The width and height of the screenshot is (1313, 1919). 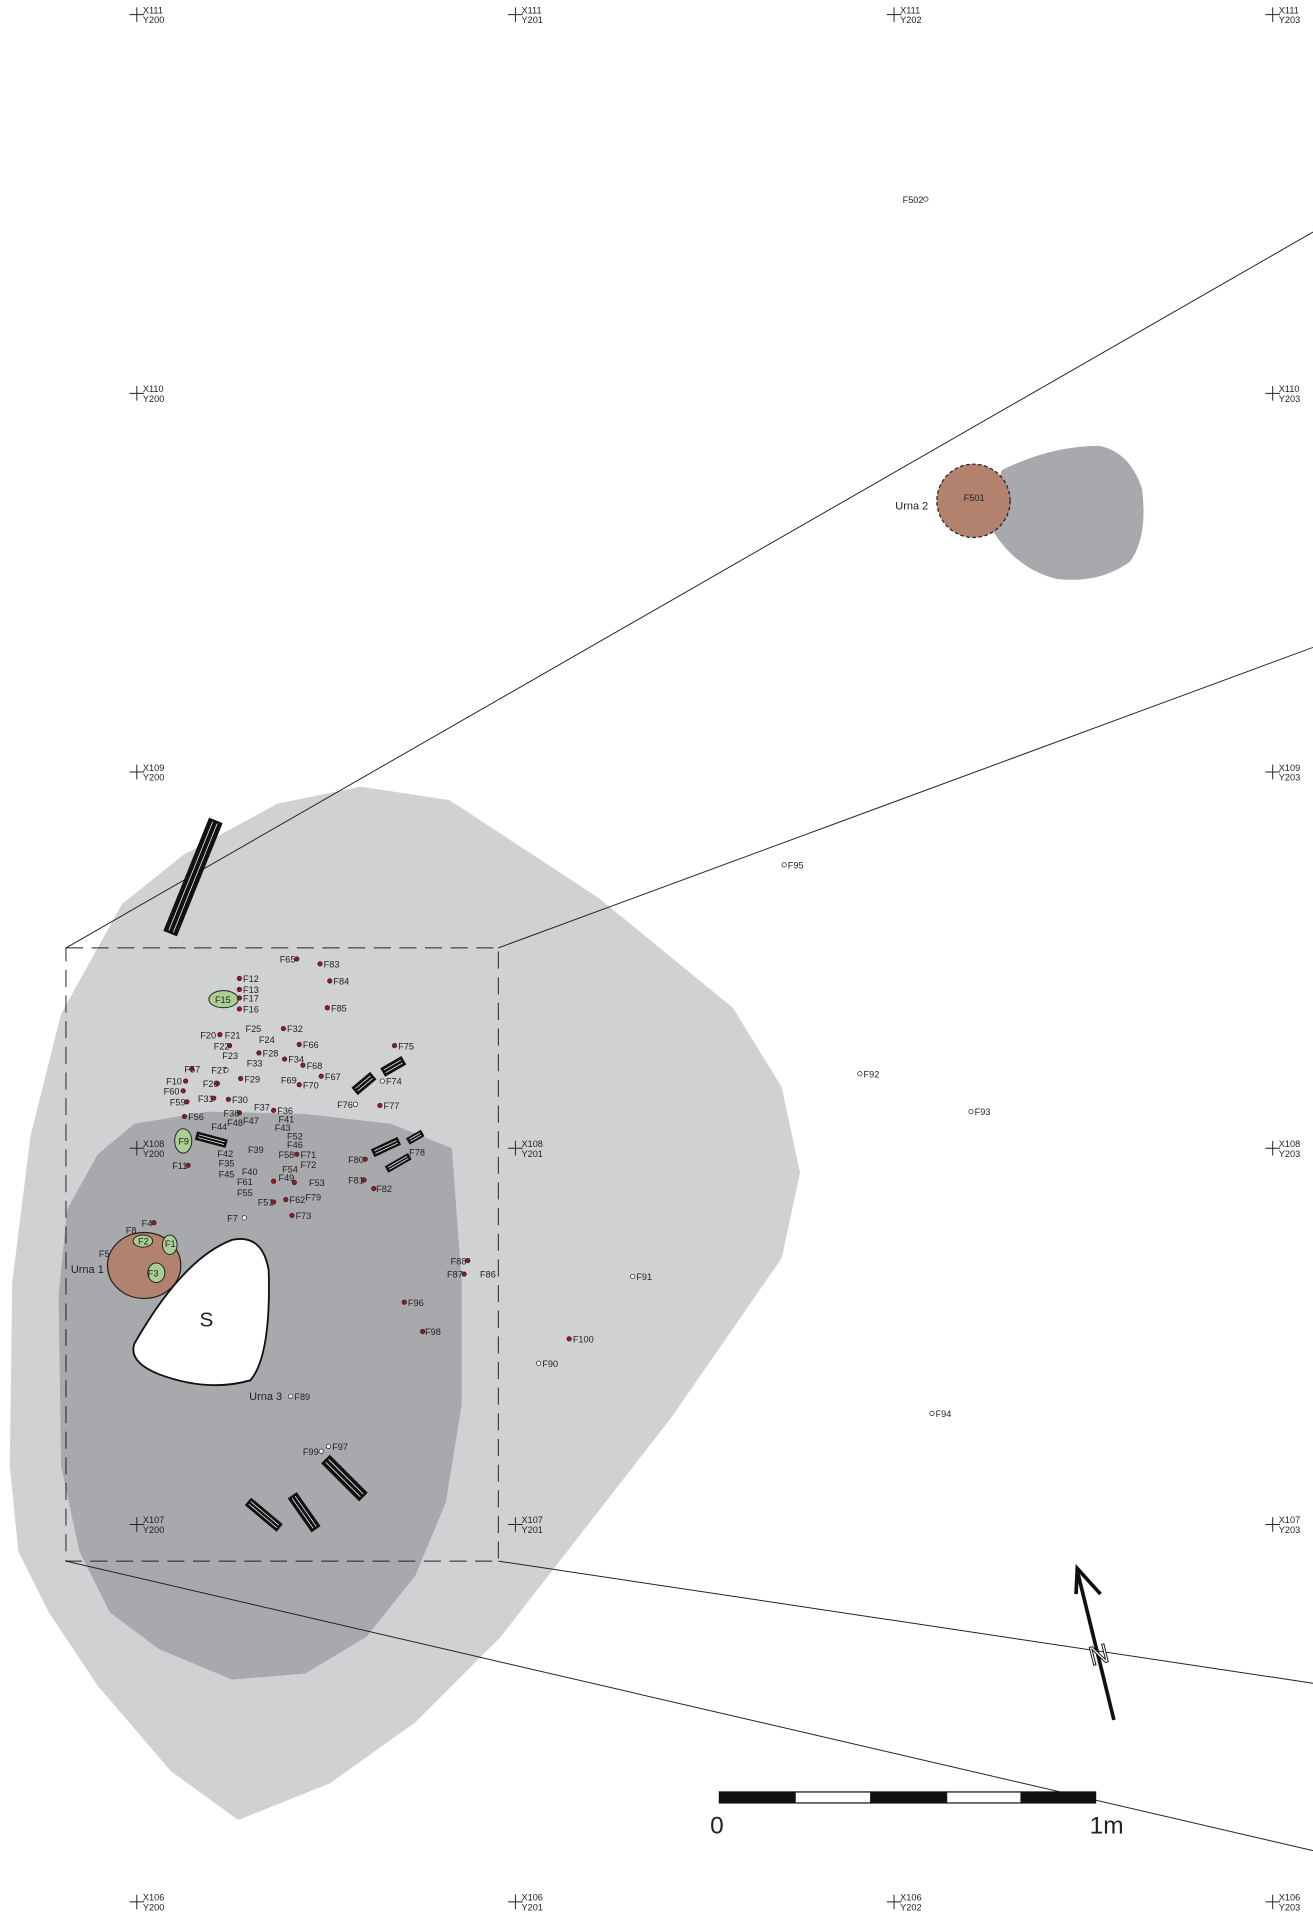 What do you see at coordinates (232, 1113) in the screenshot?
I see `find-label: F38` at bounding box center [232, 1113].